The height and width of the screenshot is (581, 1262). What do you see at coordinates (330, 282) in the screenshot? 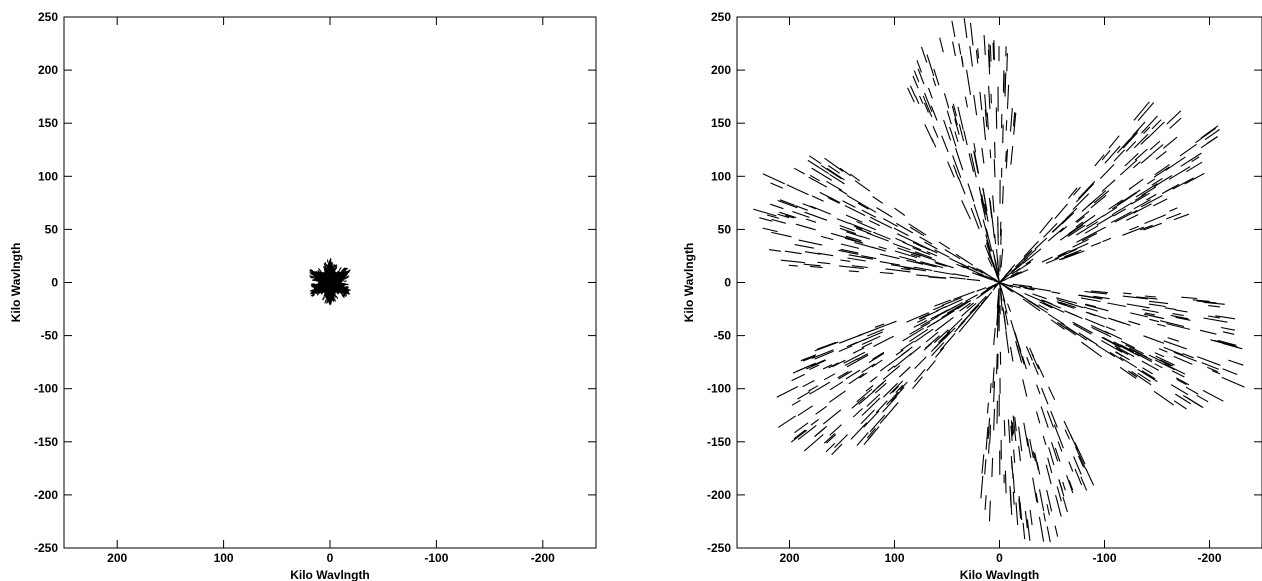
I see `uv-track-group` at bounding box center [330, 282].